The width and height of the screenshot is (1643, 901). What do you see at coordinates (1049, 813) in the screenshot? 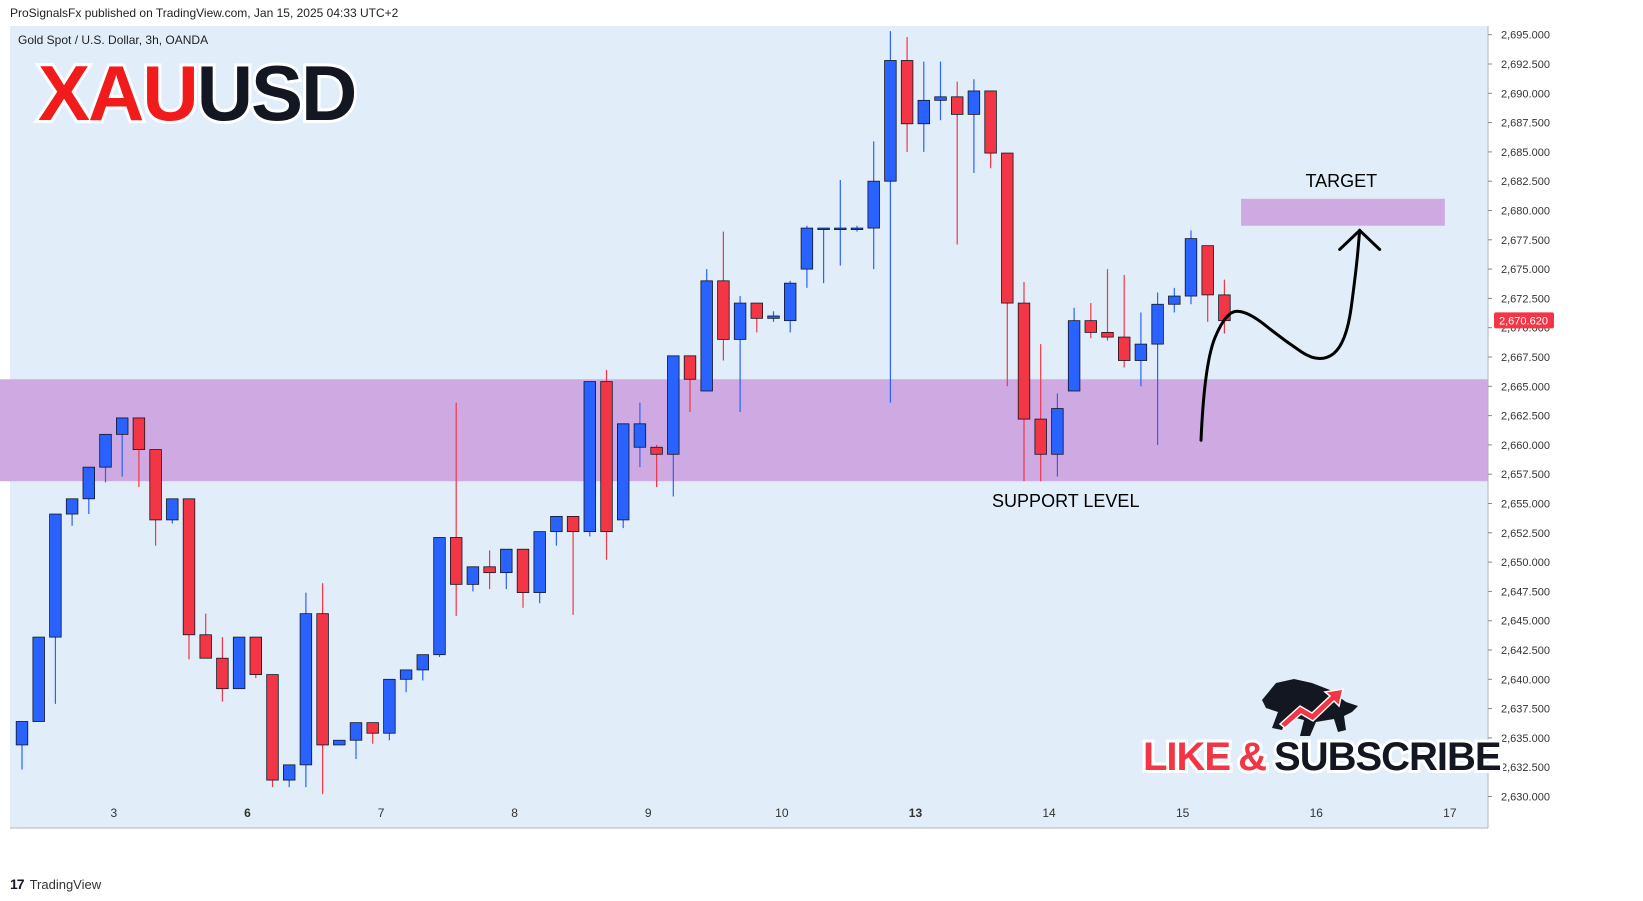
I see `time-tick-label: 14` at bounding box center [1049, 813].